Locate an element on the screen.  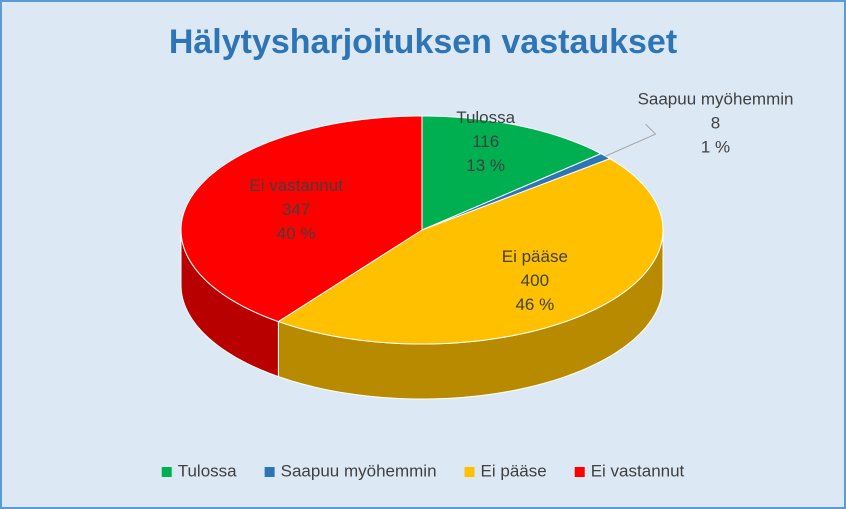
data-label-value: 347 is located at coordinates (296, 209).